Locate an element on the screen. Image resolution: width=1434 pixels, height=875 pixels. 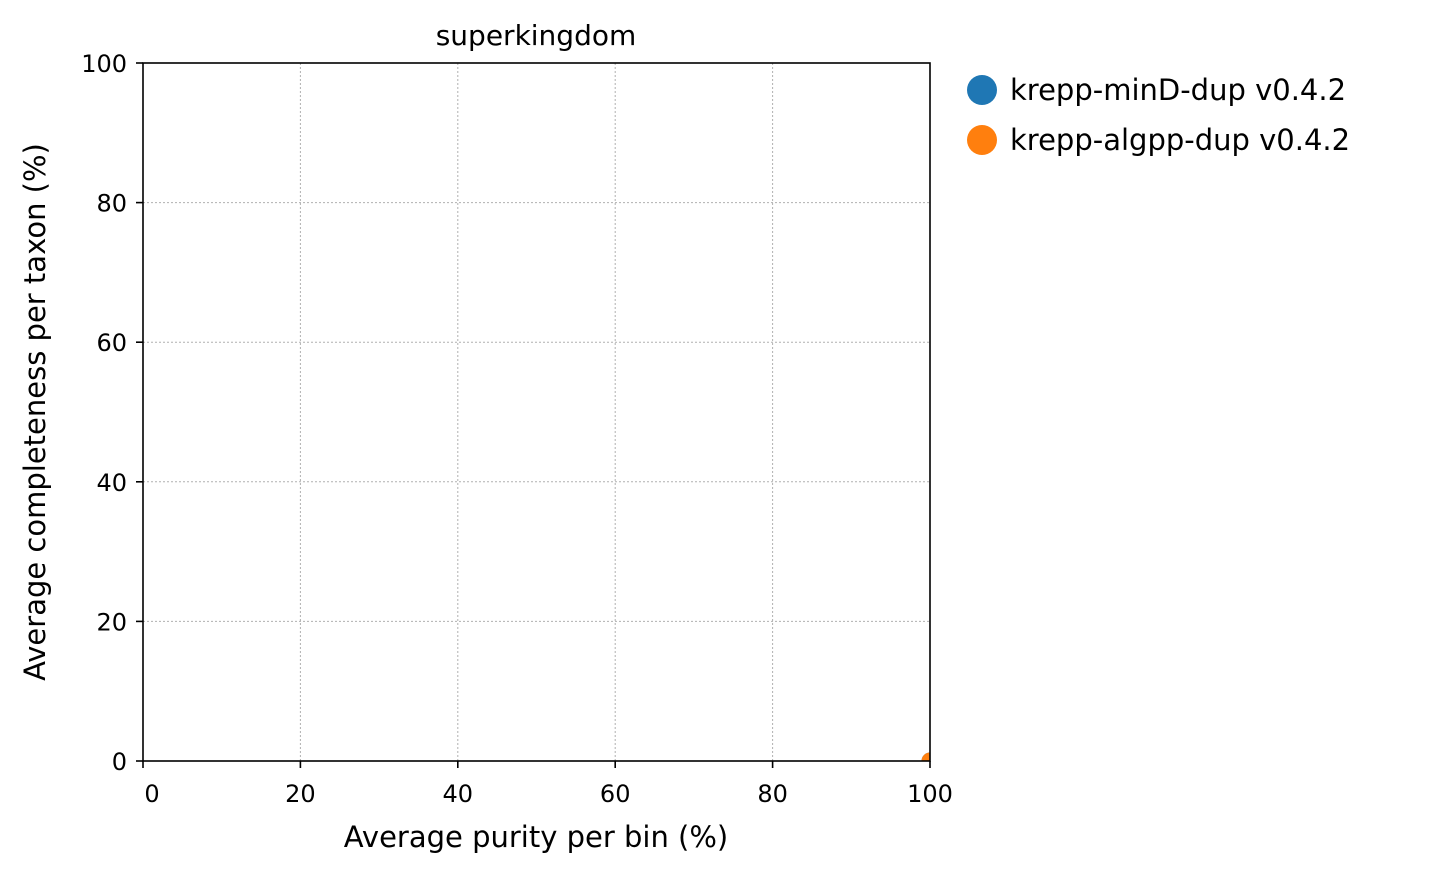
legend-label: krepp-algpp-dup v0.4.2 is located at coordinates (1180, 140).